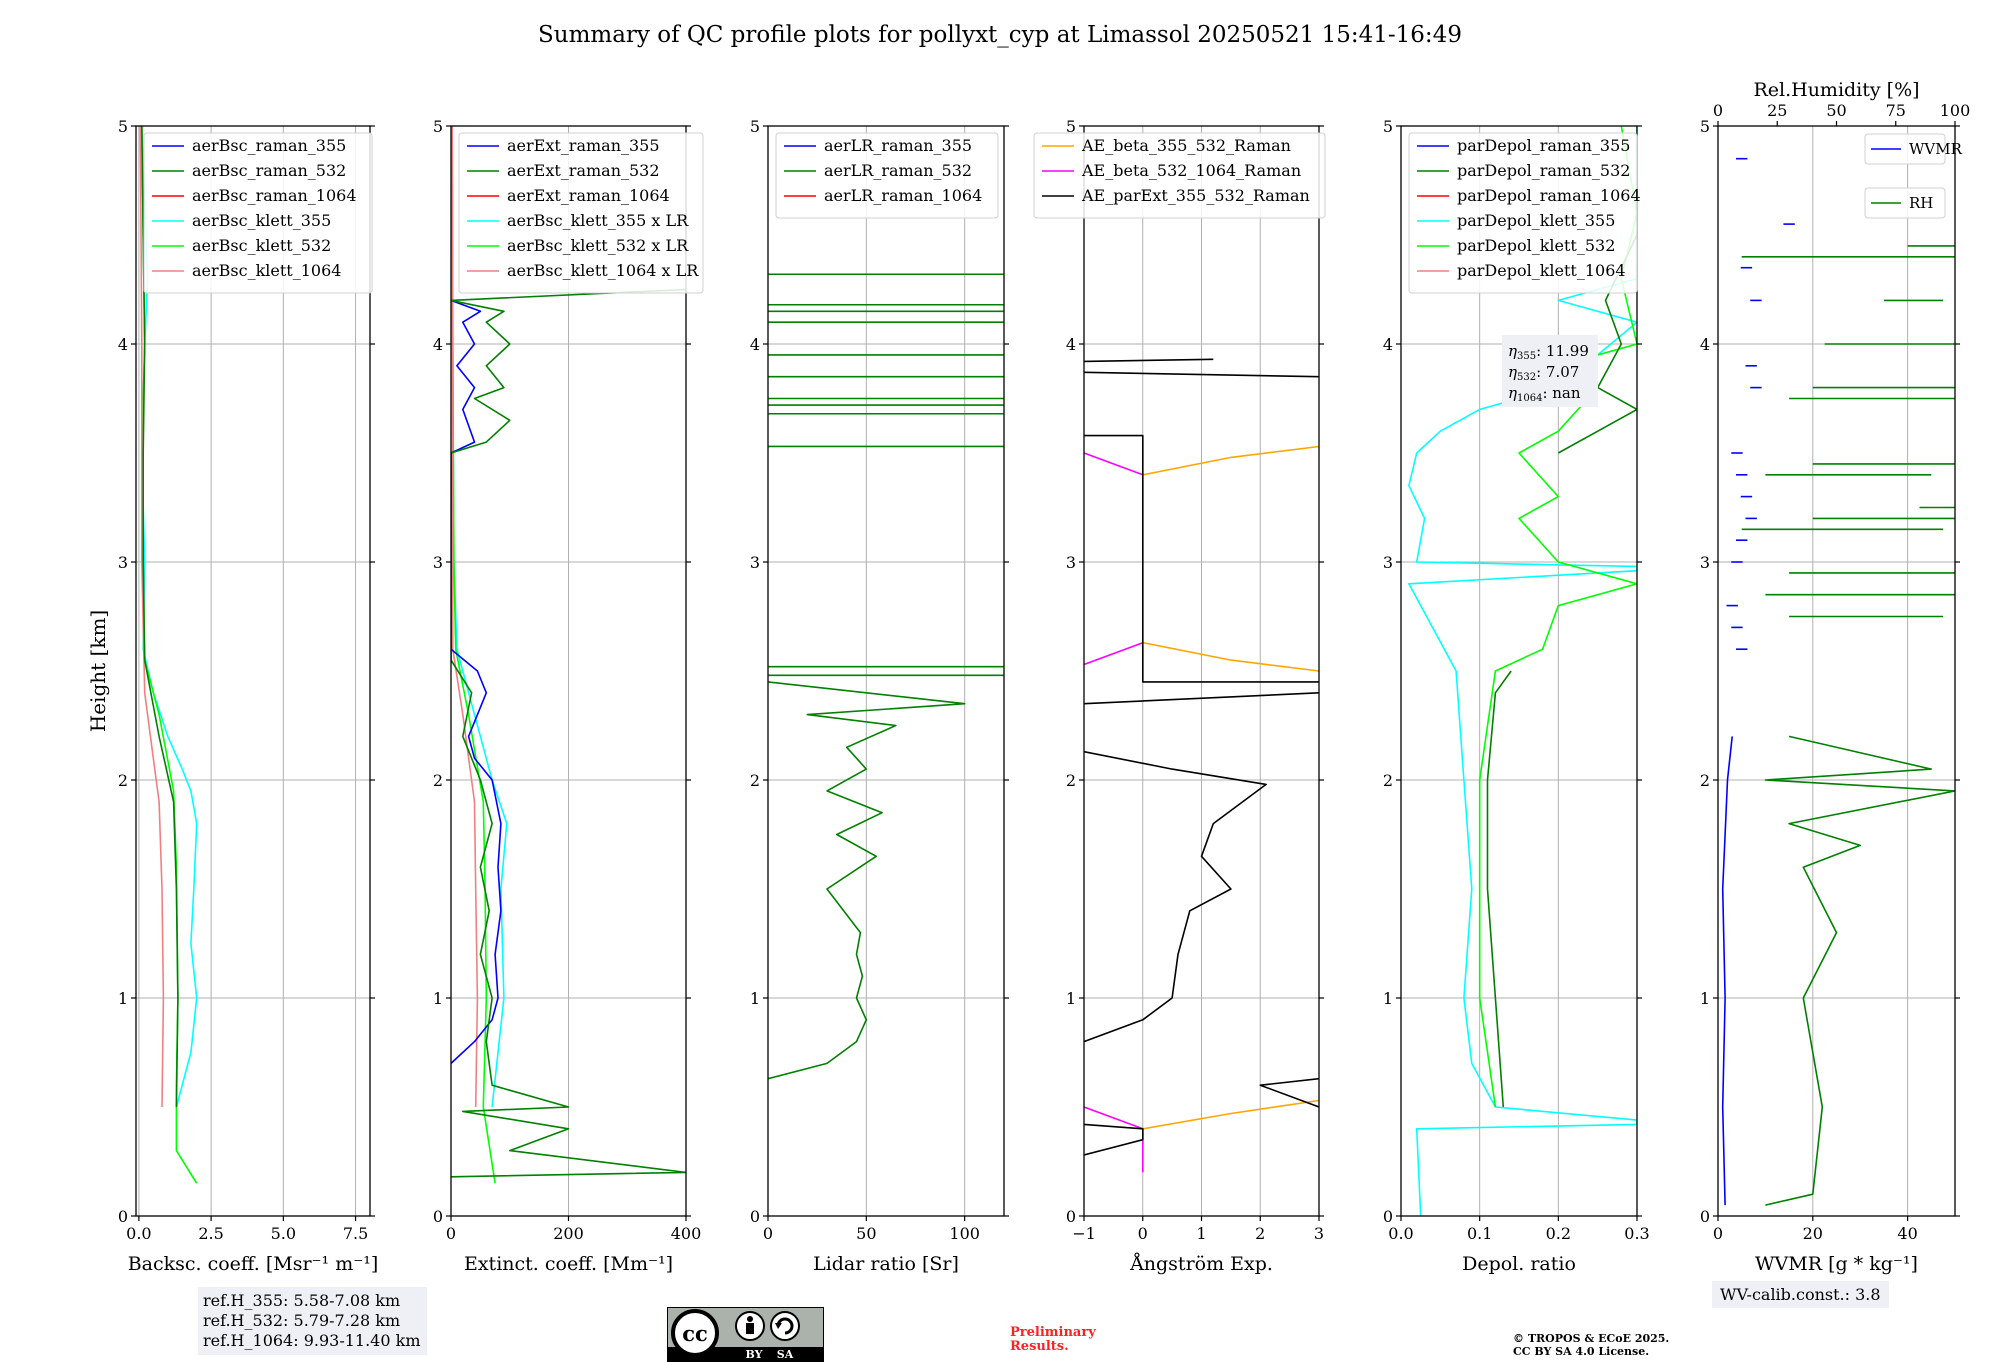 The image size is (2000, 1362). Describe the element at coordinates (355, 1233) in the screenshot. I see `x-tick-label: 7.5` at that location.